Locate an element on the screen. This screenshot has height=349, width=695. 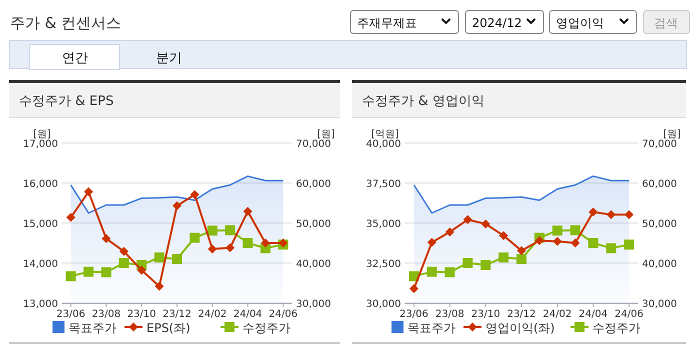
text: 연간 is located at coordinates (75, 58).